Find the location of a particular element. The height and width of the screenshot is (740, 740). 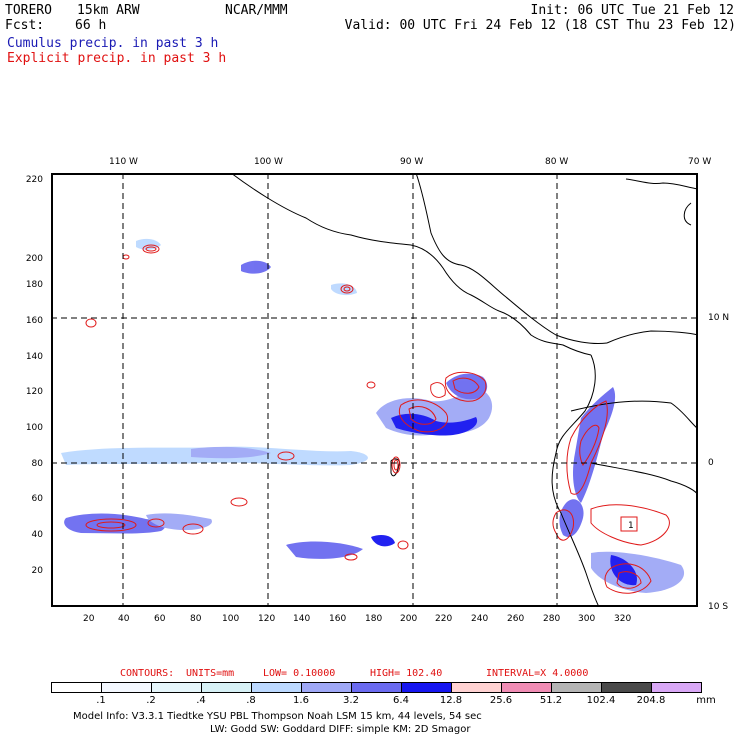

colorbar-label: .1 is located at coordinates (101, 700).